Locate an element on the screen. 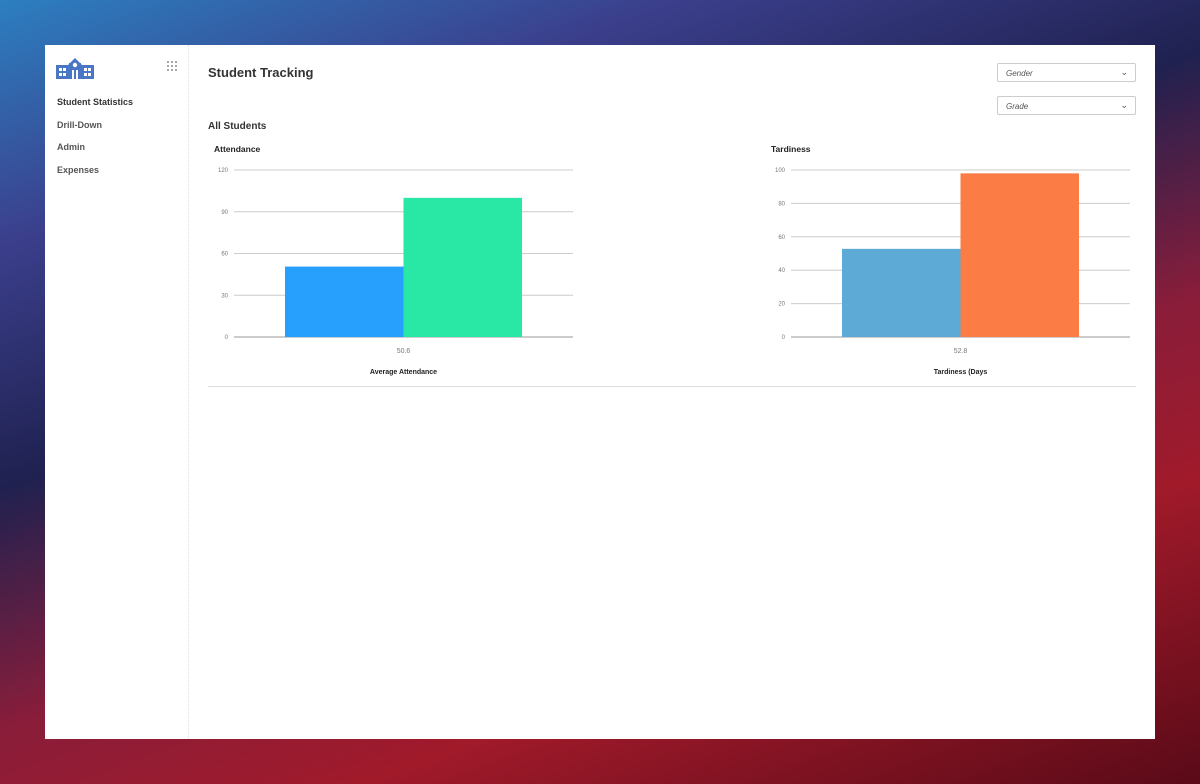 The image size is (1200, 784). page-title: Student Tracking is located at coordinates (261, 72).